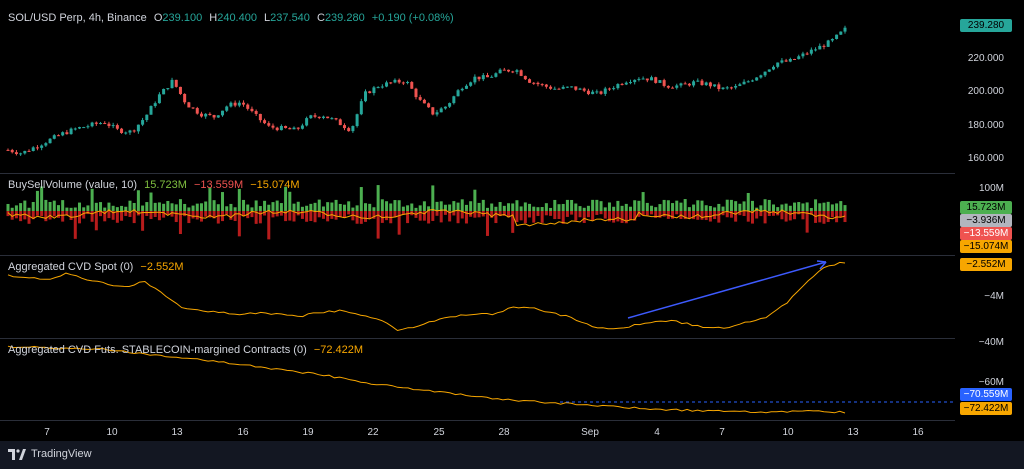 This screenshot has height=469, width=1024. I want to click on time-tick: 25, so click(439, 432).